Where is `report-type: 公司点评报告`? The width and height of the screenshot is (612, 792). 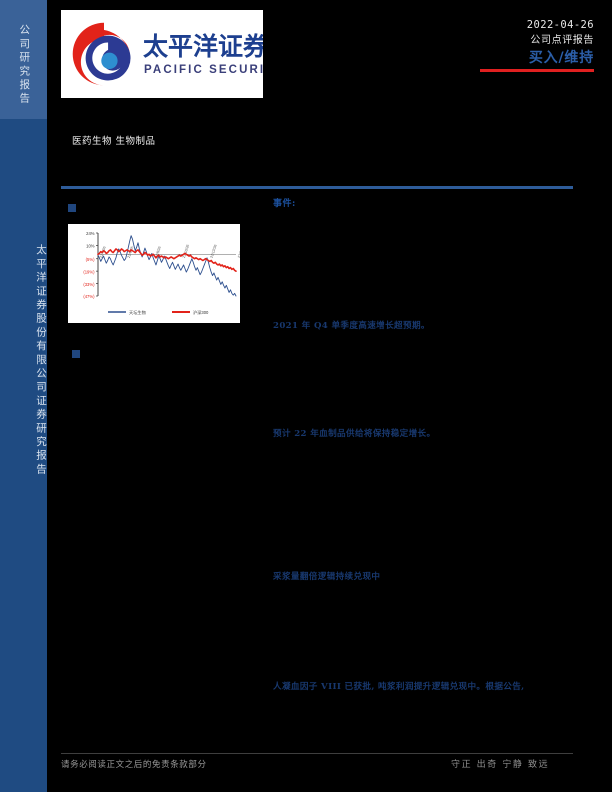 report-type: 公司点评报告 is located at coordinates (562, 40).